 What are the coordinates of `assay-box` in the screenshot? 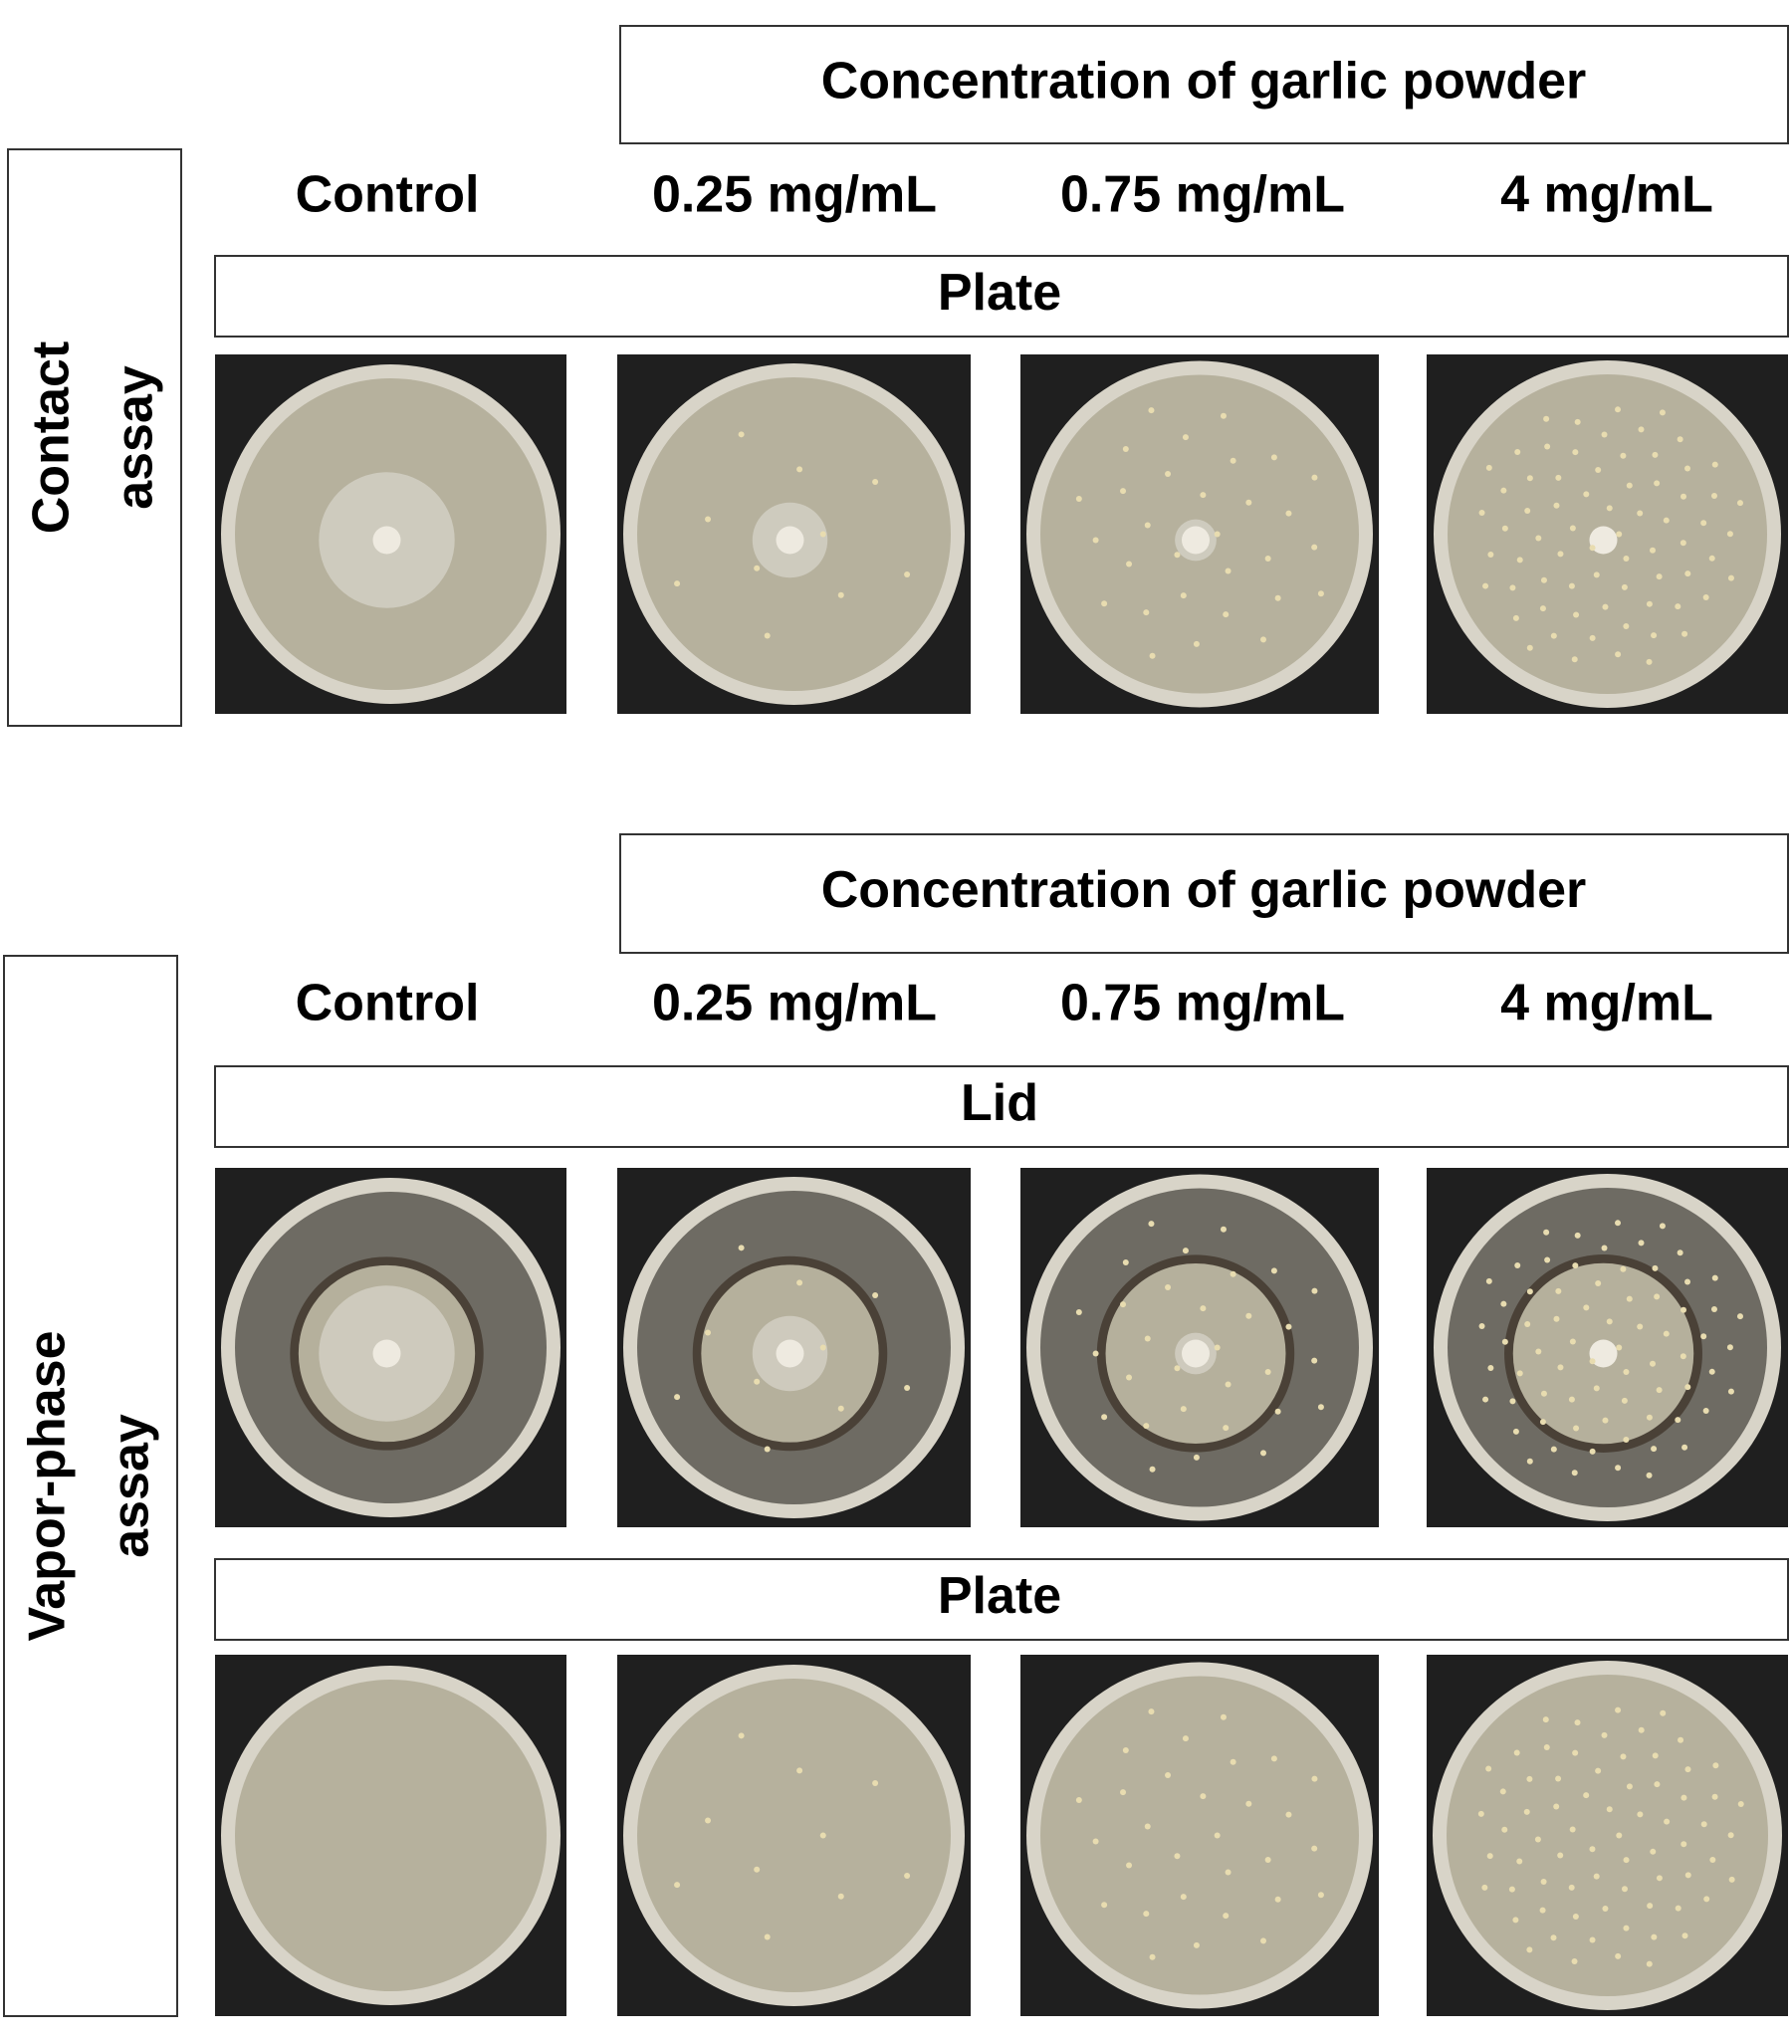 It's located at (95, 438).